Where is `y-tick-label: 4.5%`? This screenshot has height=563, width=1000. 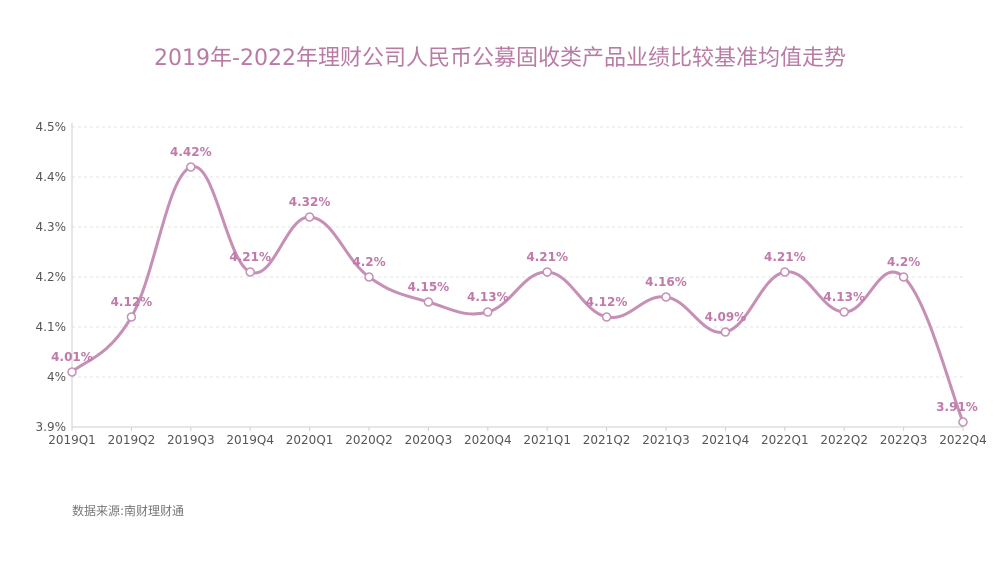 y-tick-label: 4.5% is located at coordinates (51, 127).